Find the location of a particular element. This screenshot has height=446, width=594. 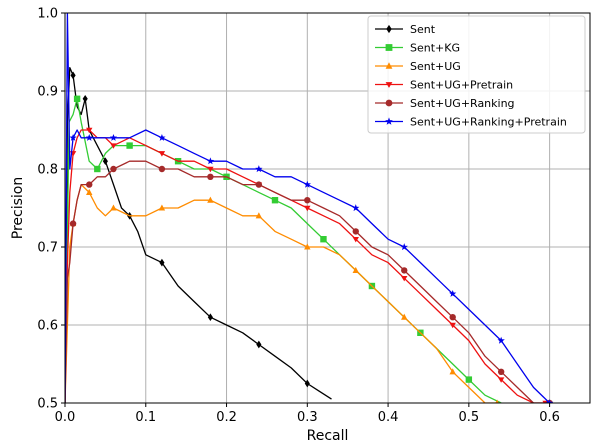

x-axis-title: Recall is located at coordinates (328, 436).